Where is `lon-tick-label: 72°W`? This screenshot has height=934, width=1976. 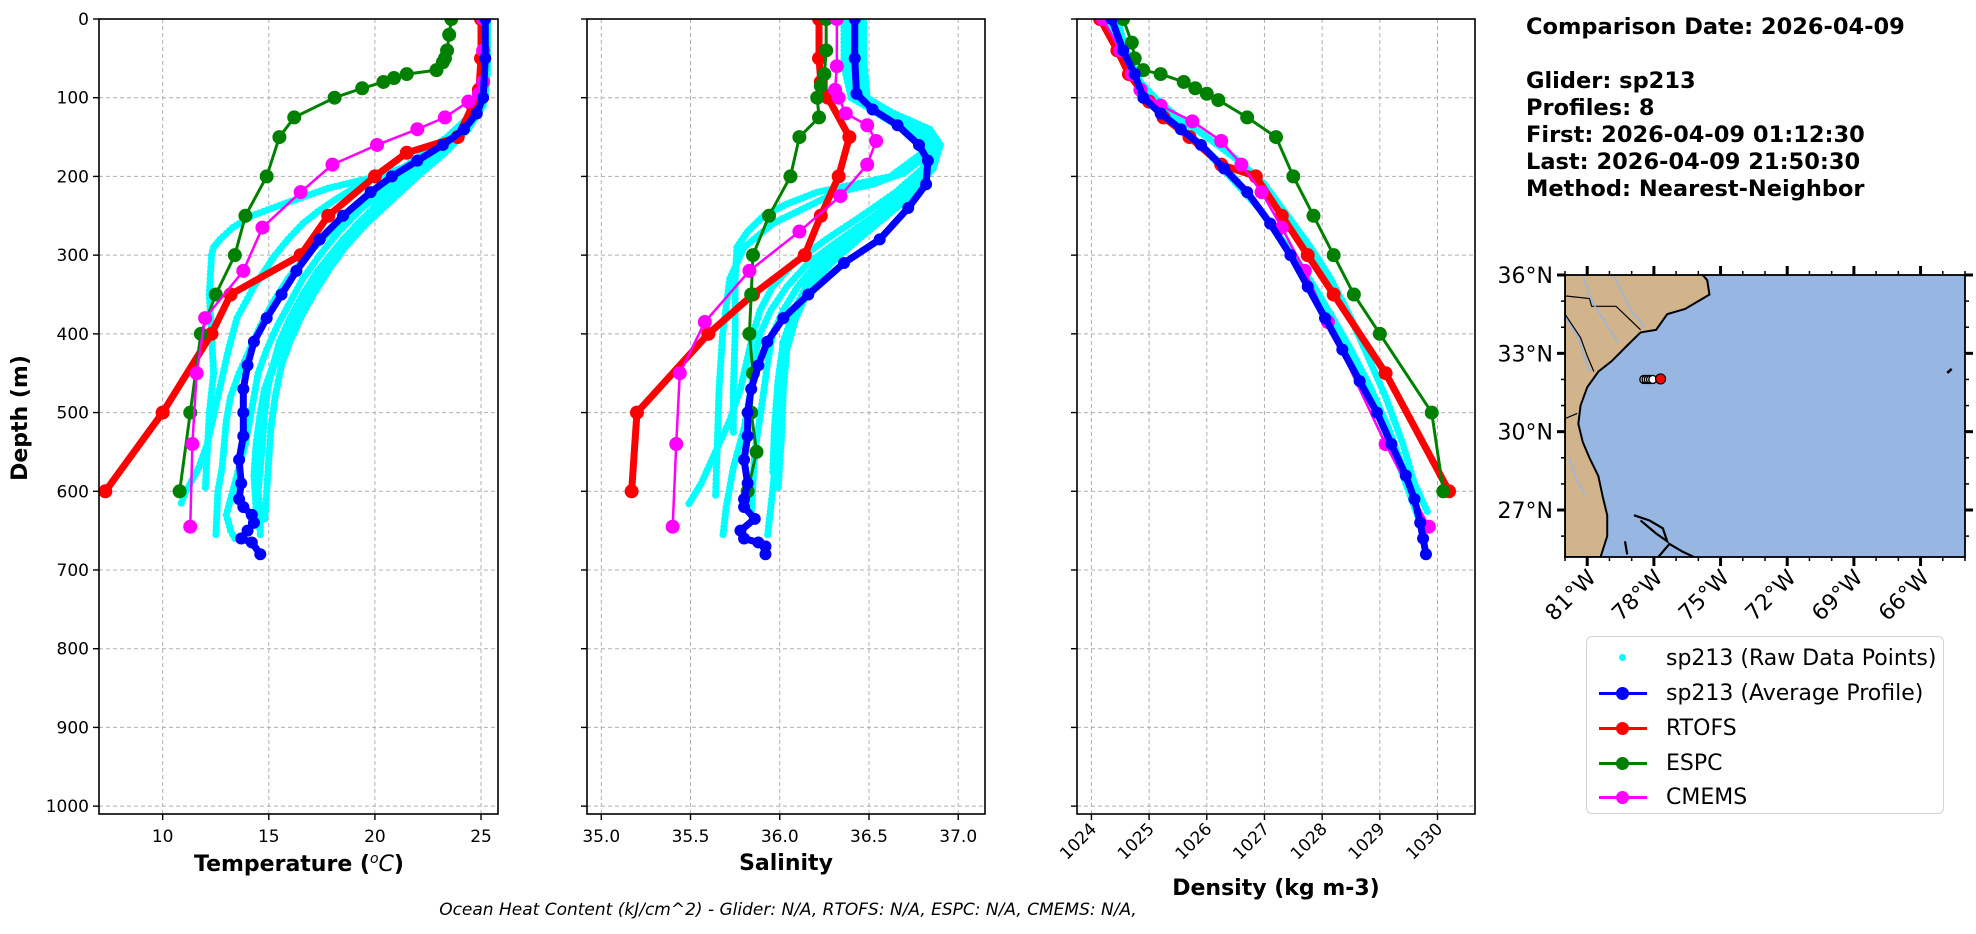 lon-tick-label: 72°W is located at coordinates (1771, 595).